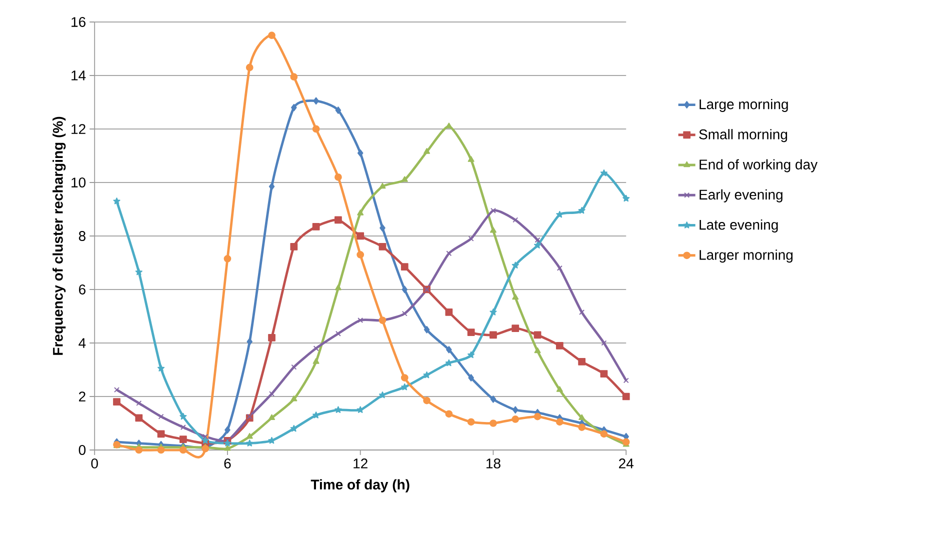 The height and width of the screenshot is (539, 944). Describe the element at coordinates (82, 236) in the screenshot. I see `y-tick-label: 8` at that location.